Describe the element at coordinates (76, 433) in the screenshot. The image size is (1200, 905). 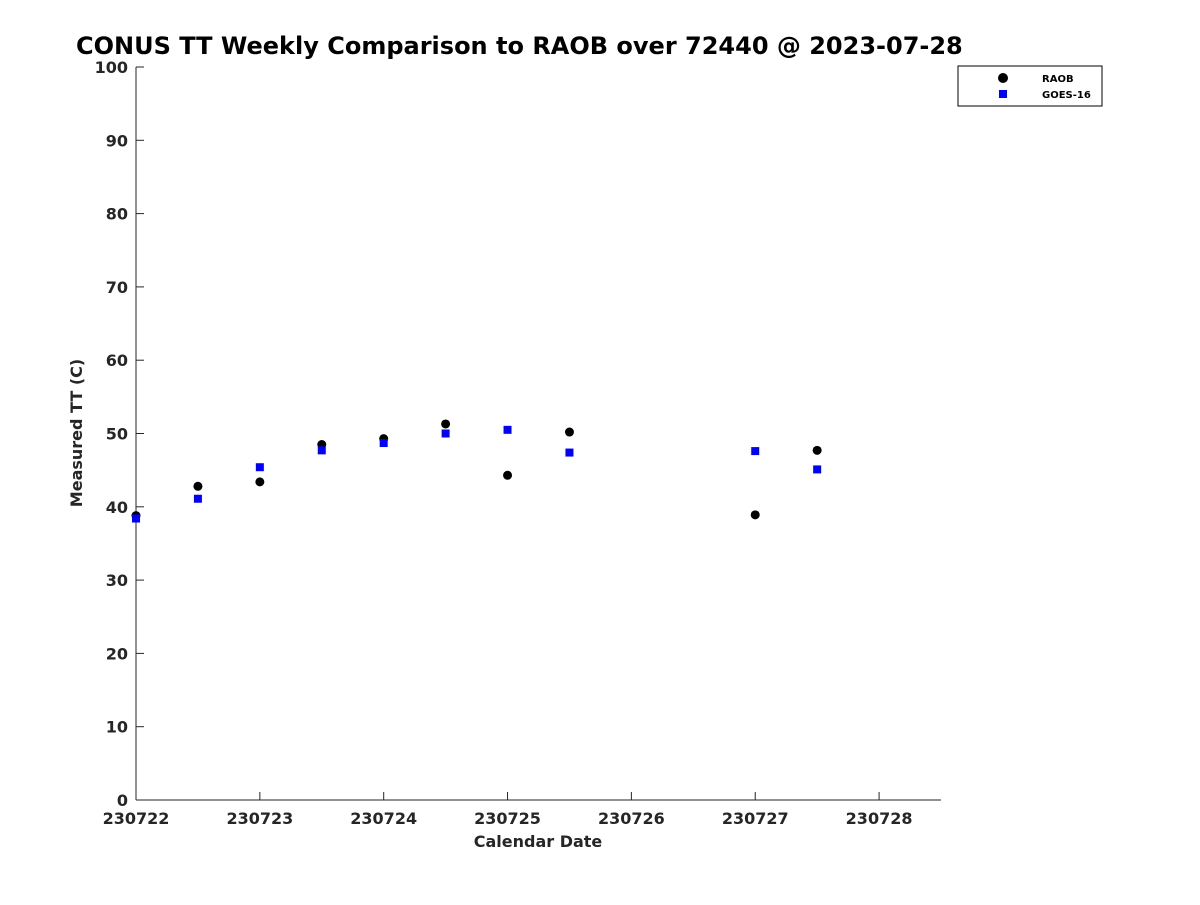
I see `y-axis-label: Measured TT (C)` at that location.